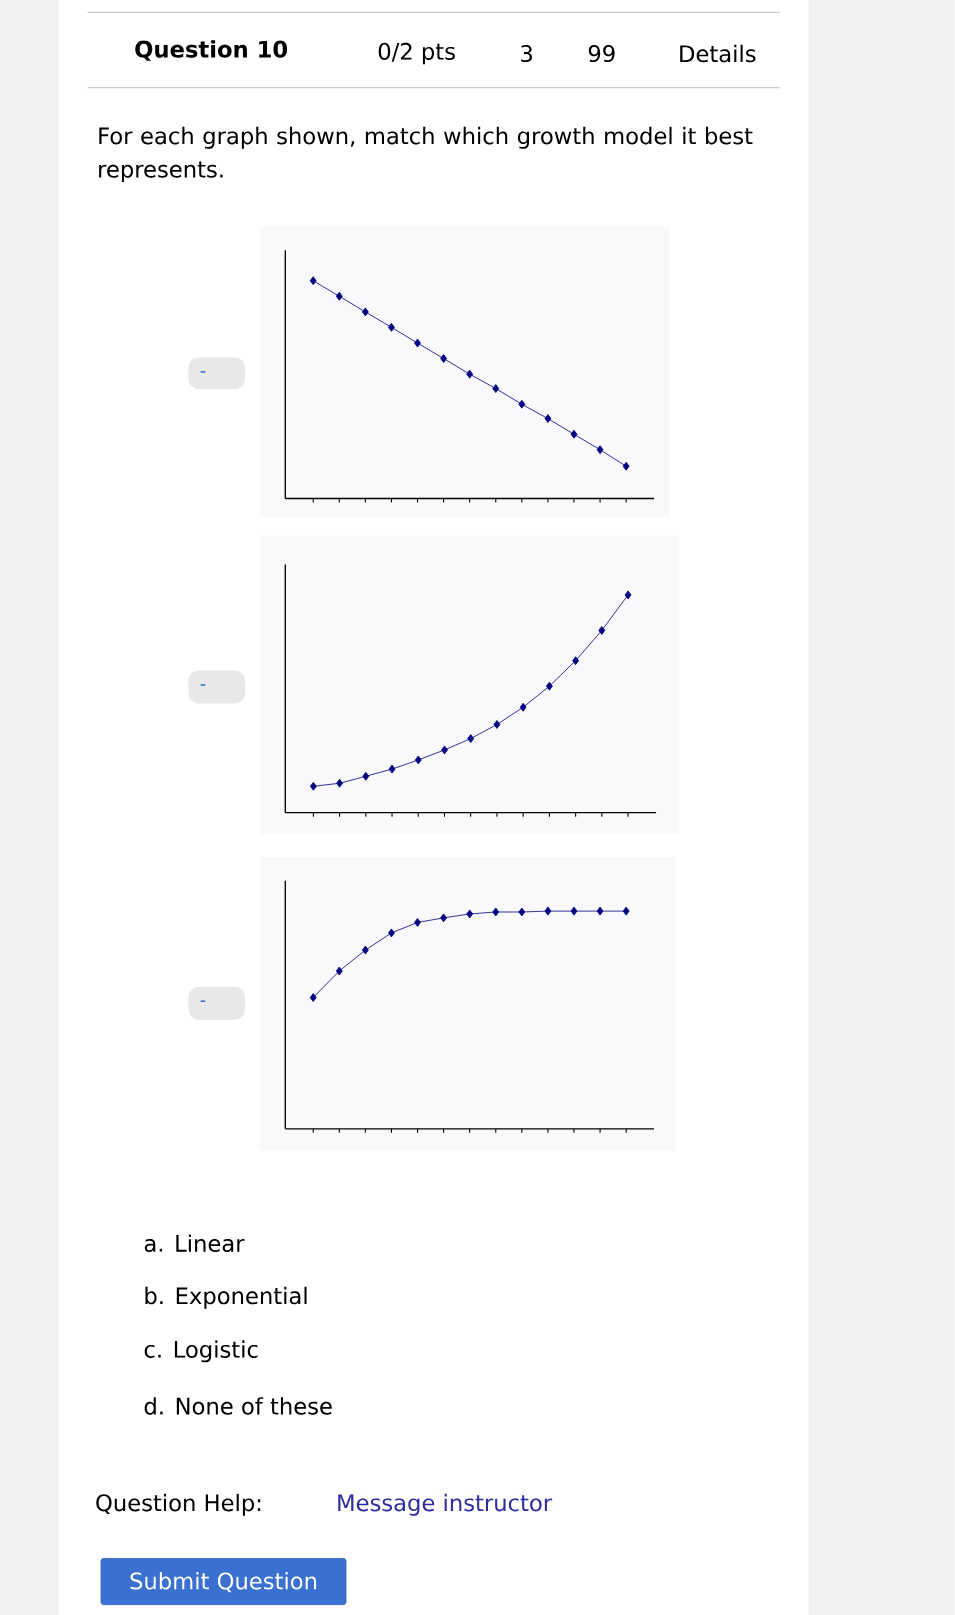  Describe the element at coordinates (201, 1351) in the screenshot. I see `text: c. Logistic` at that location.